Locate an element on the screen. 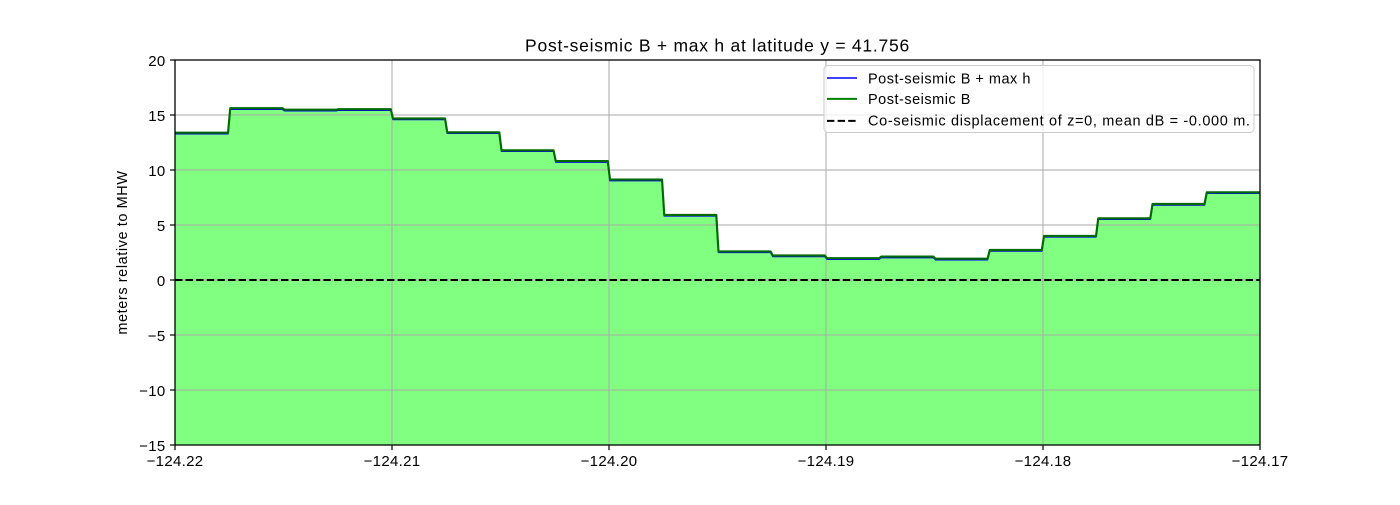  svg-text: 15 is located at coordinates (156, 116).